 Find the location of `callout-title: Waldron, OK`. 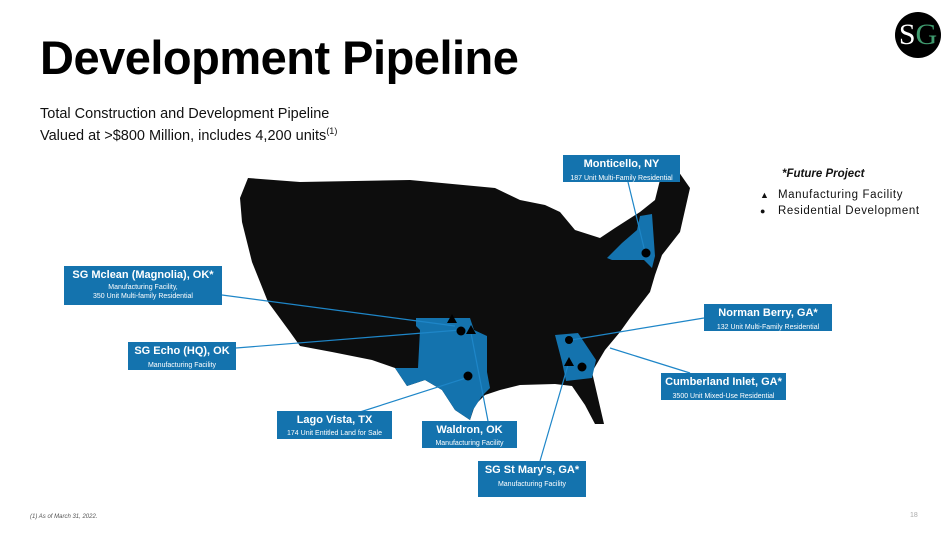

callout-title: Waldron, OK is located at coordinates (469, 430).